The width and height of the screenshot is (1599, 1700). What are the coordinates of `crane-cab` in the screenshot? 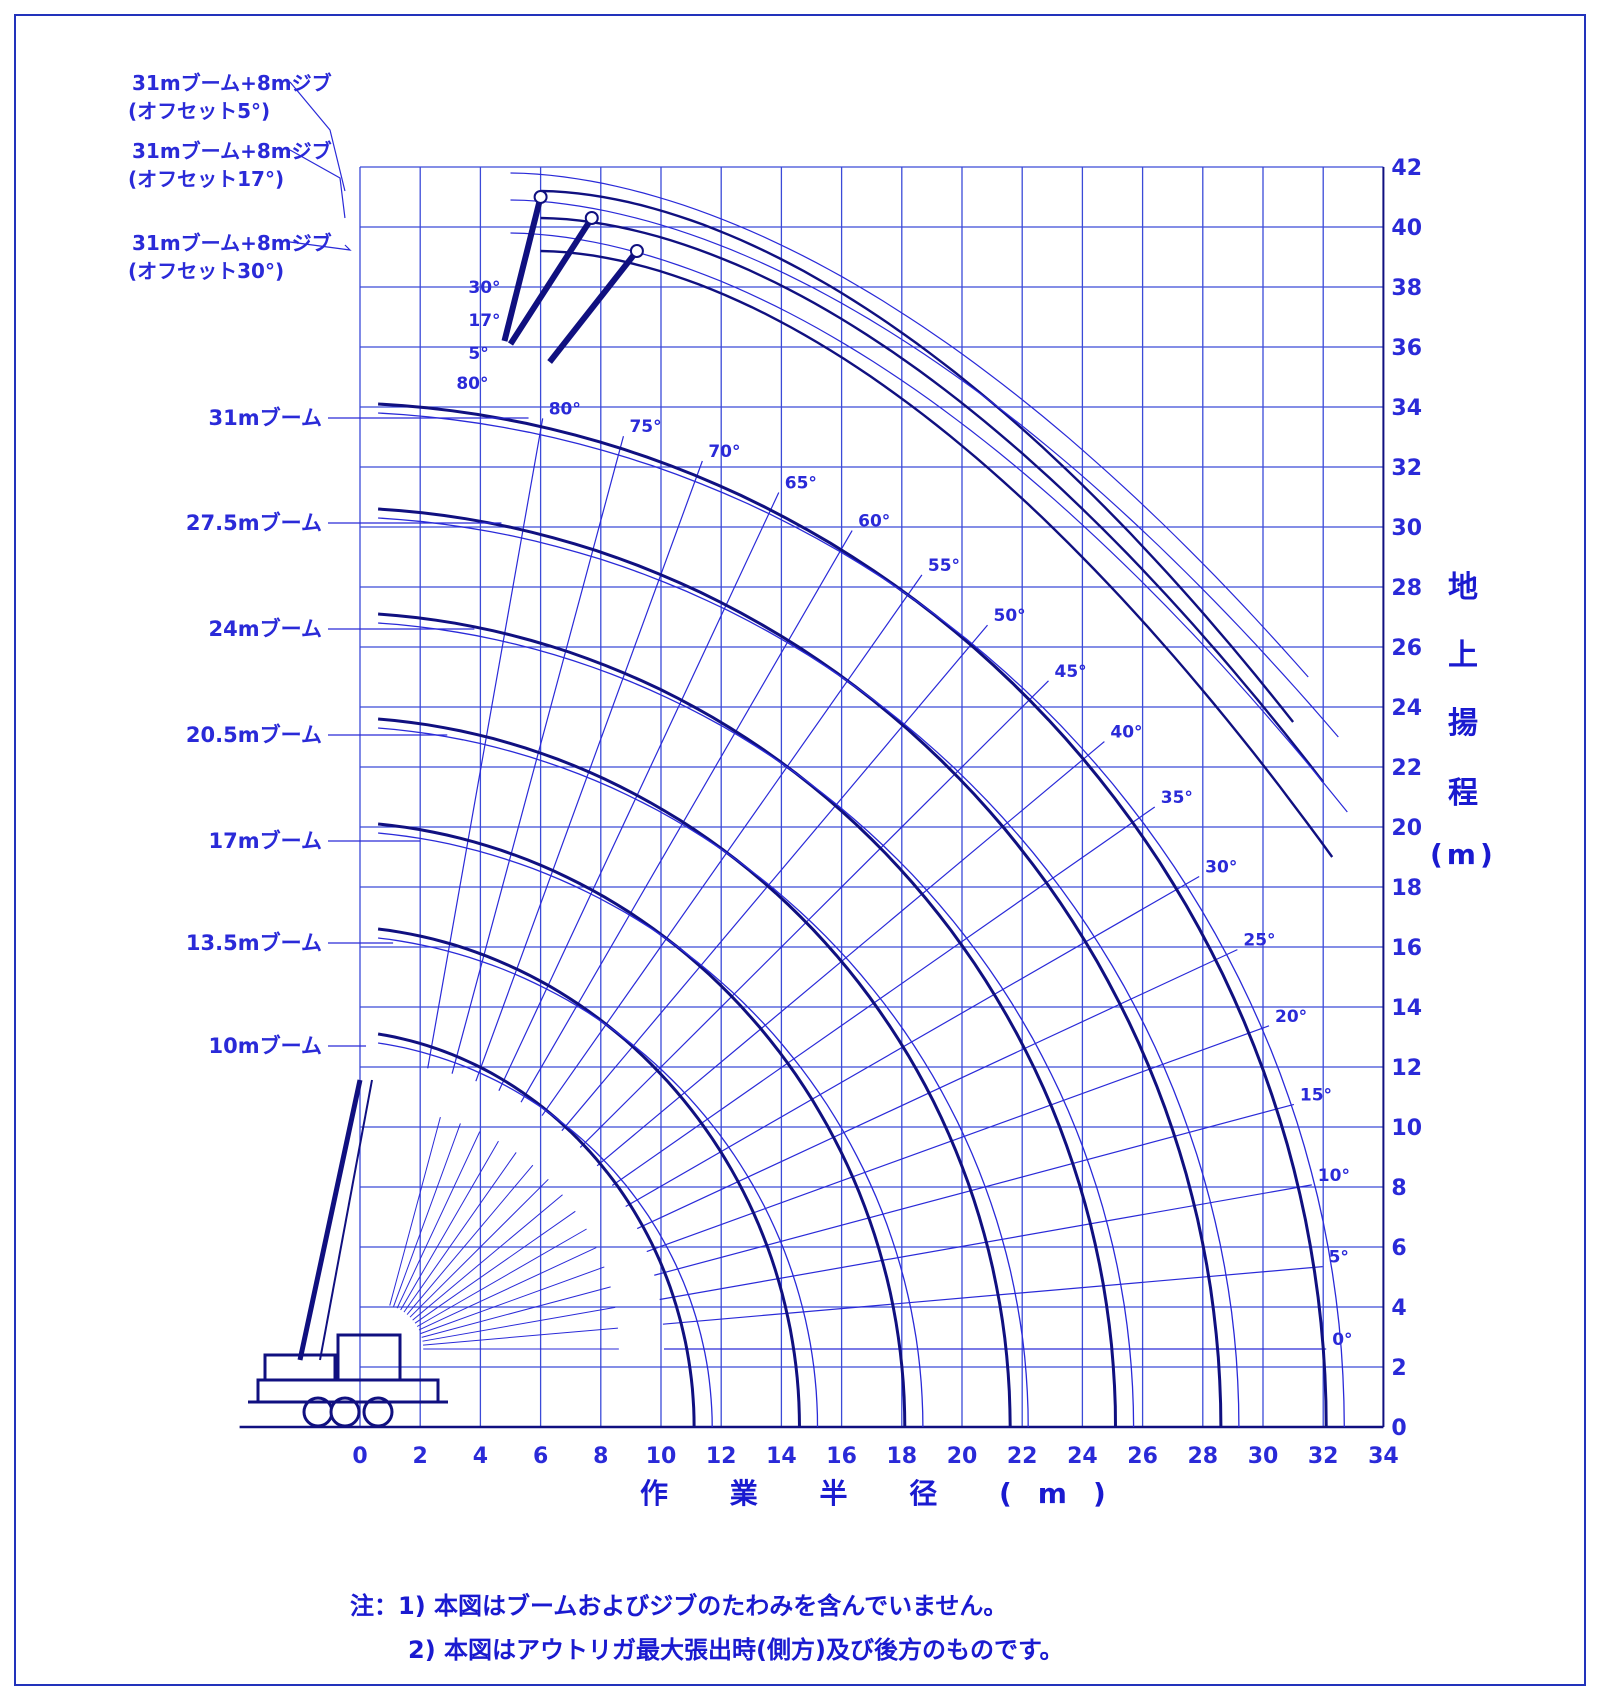 It's located at (369, 1357).